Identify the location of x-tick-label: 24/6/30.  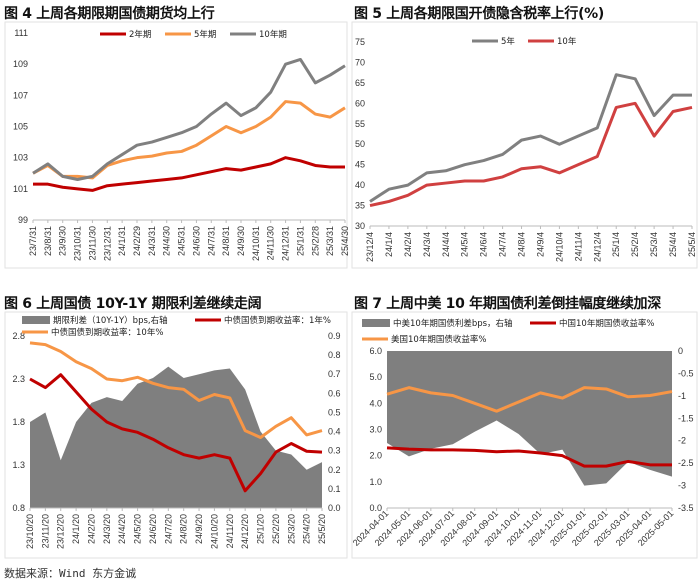
(196, 241).